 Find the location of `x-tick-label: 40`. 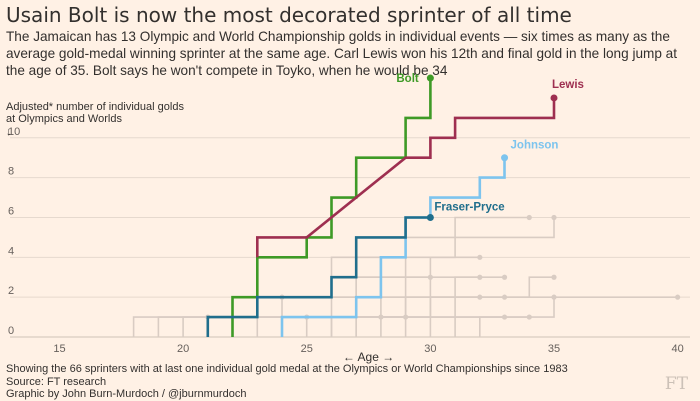

x-tick-label: 40 is located at coordinates (678, 349).